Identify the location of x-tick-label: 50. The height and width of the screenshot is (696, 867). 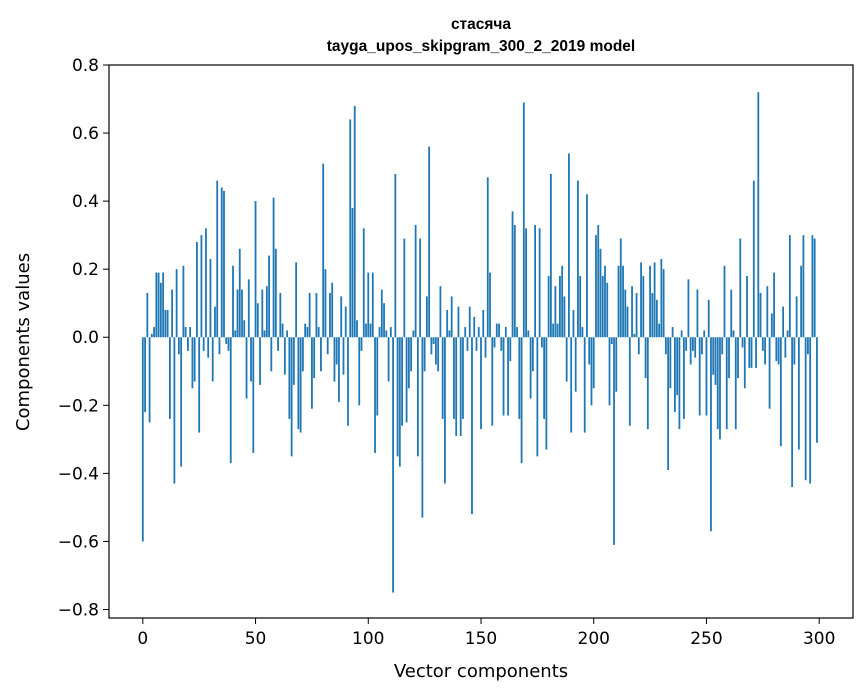
(256, 639).